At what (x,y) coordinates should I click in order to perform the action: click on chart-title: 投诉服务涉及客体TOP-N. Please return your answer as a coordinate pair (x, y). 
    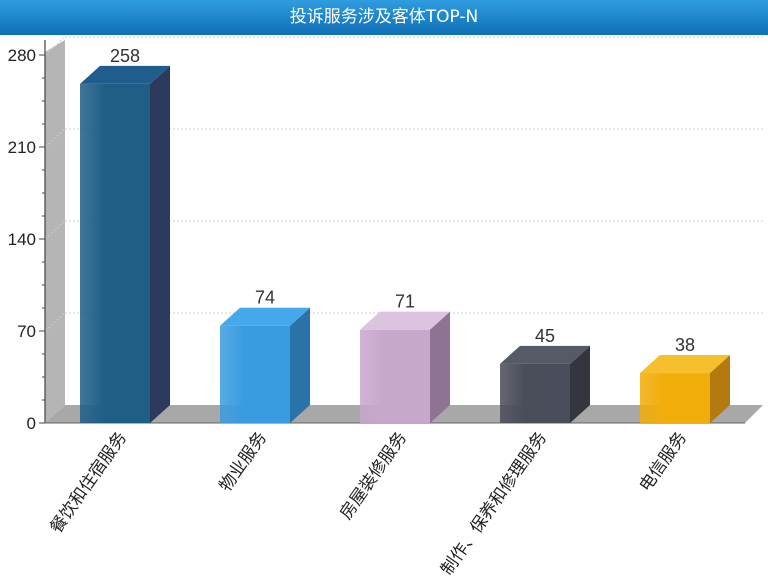
    Looking at the image, I should click on (384, 17).